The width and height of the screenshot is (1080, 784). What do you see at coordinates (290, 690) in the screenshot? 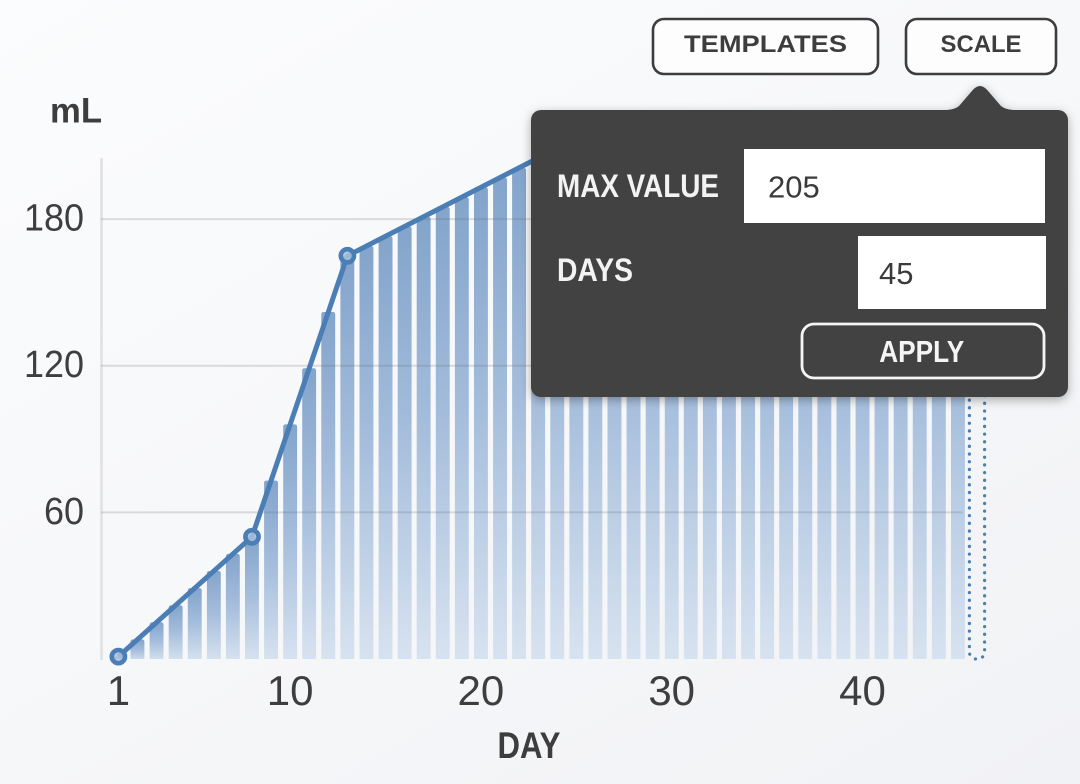
I see `svg-text: 10` at bounding box center [290, 690].